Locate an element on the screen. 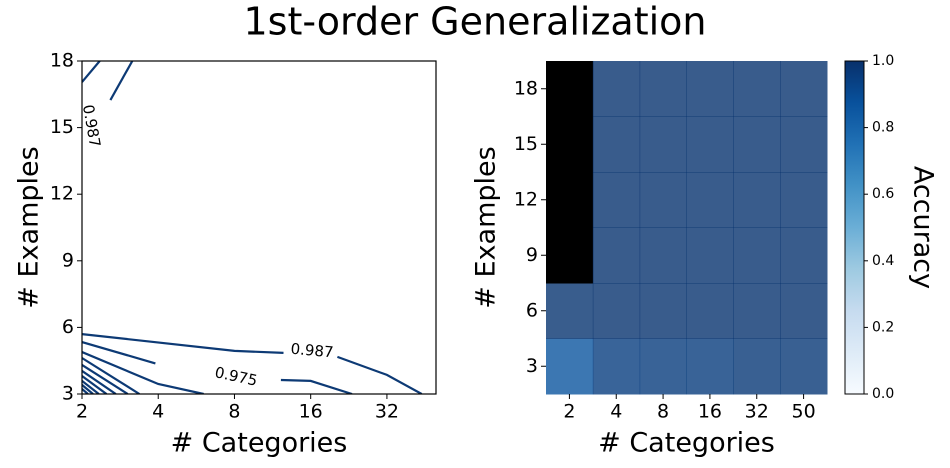  x-tick-label: 50 is located at coordinates (803, 412).